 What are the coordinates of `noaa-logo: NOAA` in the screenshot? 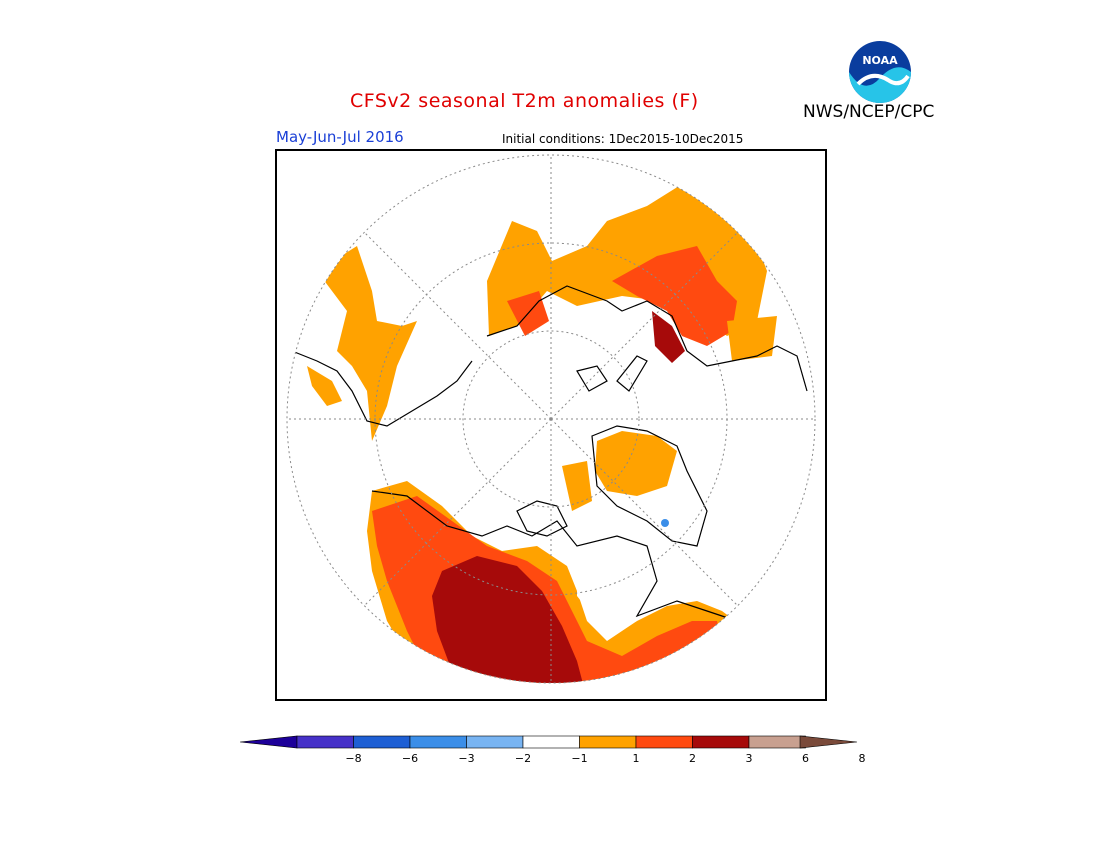 It's located at (880, 72).